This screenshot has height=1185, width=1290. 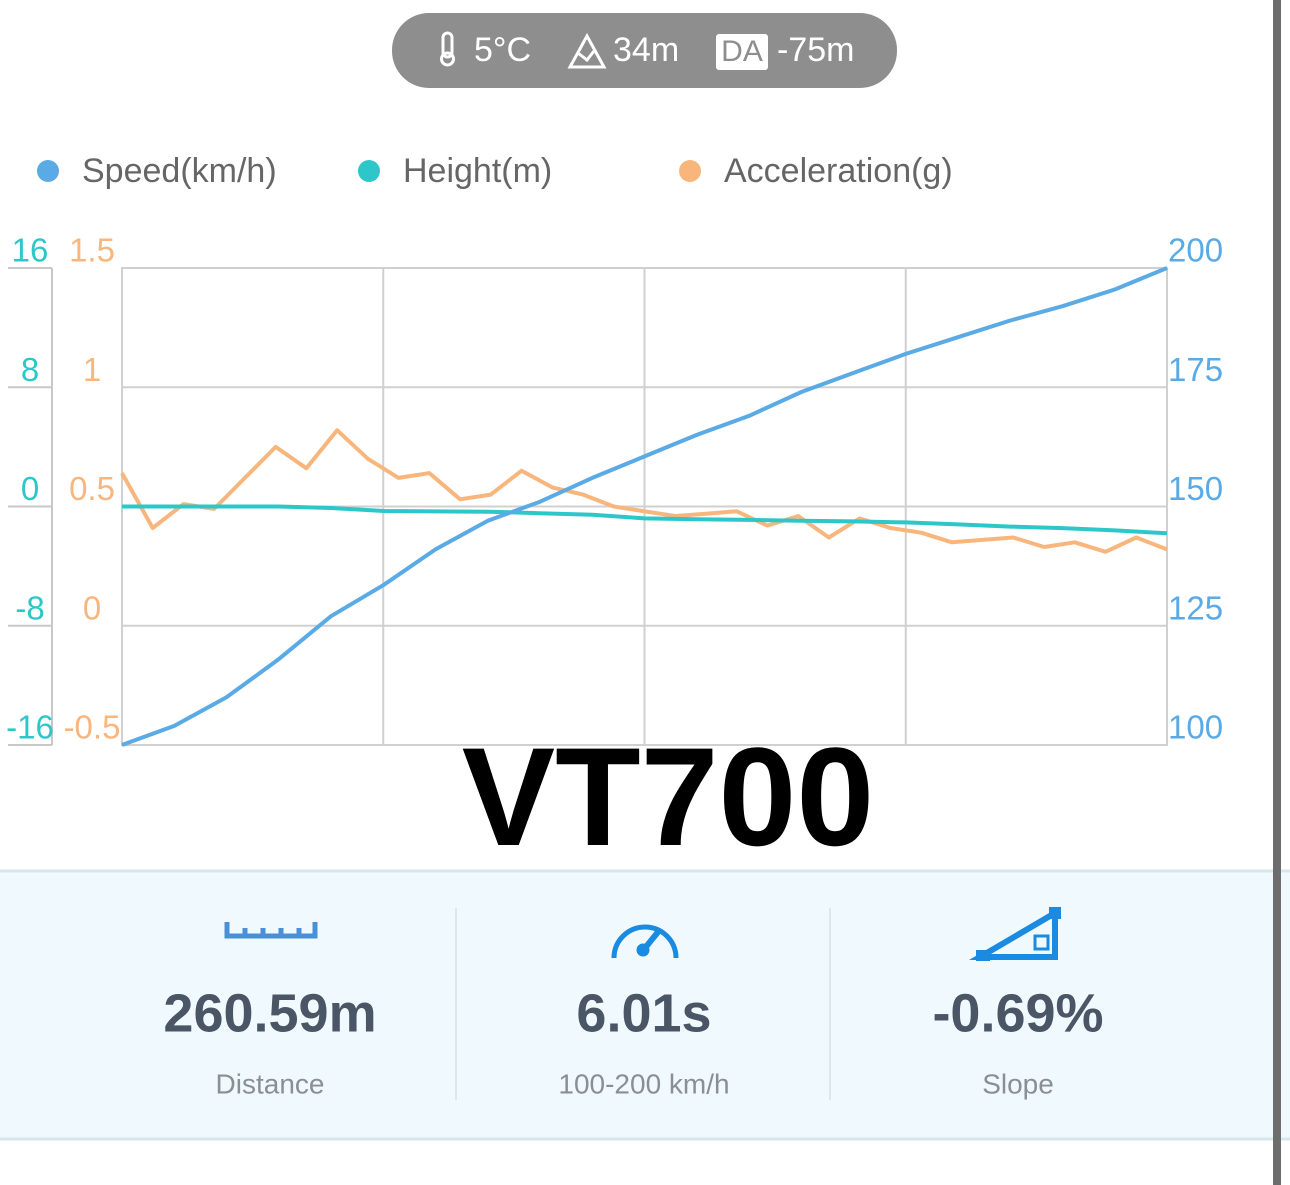 I want to click on y-tick-label: 16, so click(x=30, y=250).